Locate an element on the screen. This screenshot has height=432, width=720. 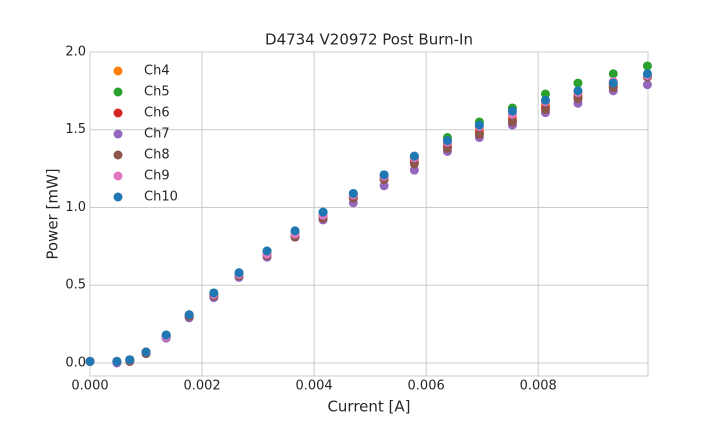
y-axis-label: Power [mW] is located at coordinates (53, 213).